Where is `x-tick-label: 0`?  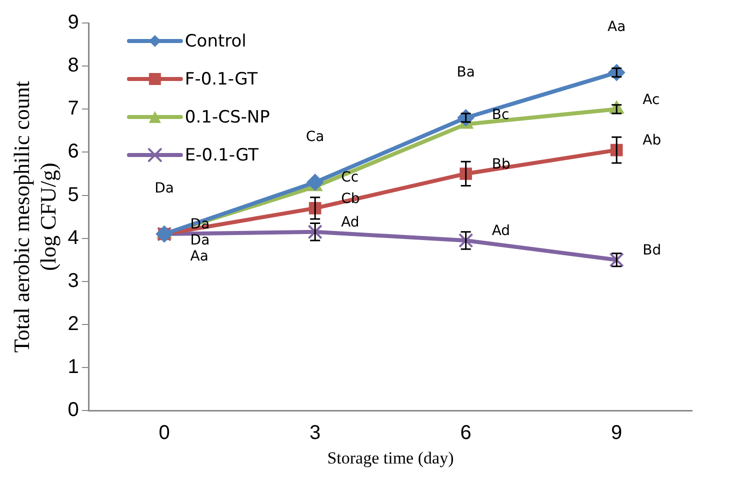
x-tick-label: 0 is located at coordinates (164, 433).